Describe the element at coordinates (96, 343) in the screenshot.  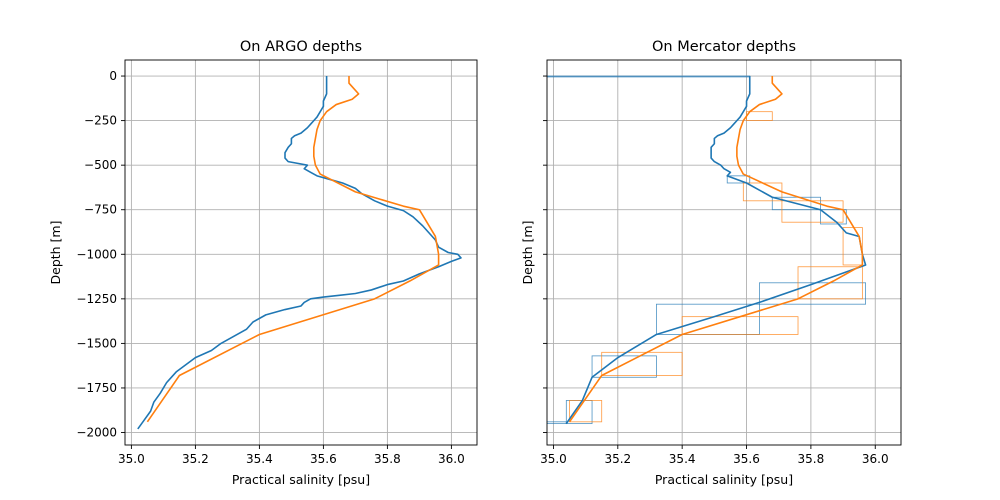
I see `y-tick-label: −1500` at that location.